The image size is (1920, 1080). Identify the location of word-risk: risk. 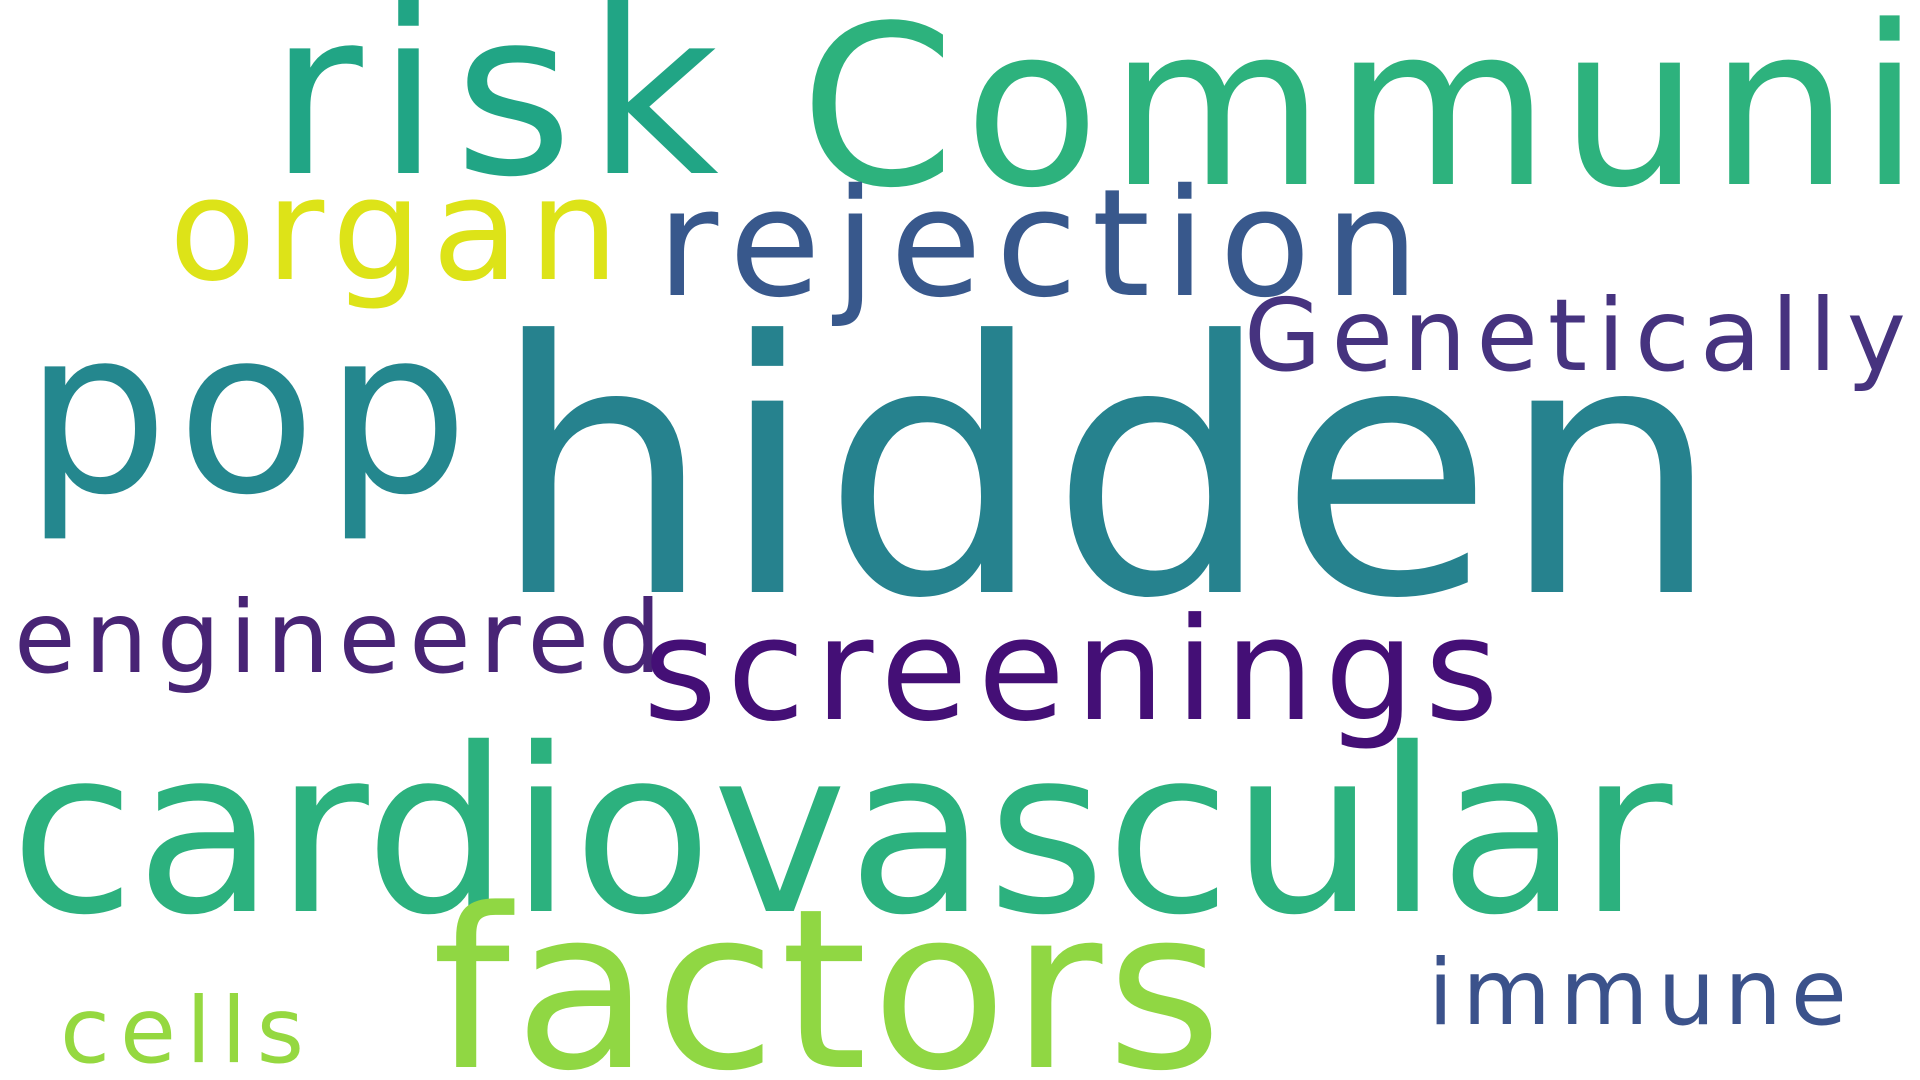
(501, 113).